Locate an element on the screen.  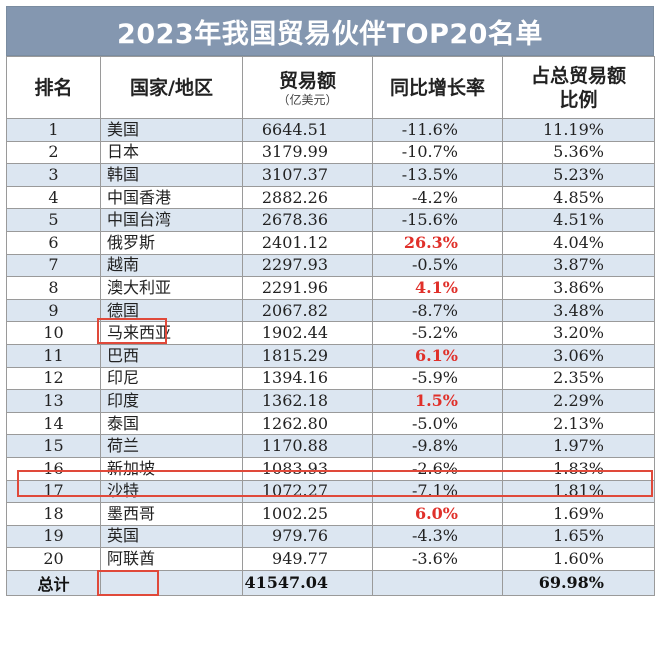
table-row: 17 沙特 1072.27 -7.1% 1.81% is located at coordinates (330, 491).